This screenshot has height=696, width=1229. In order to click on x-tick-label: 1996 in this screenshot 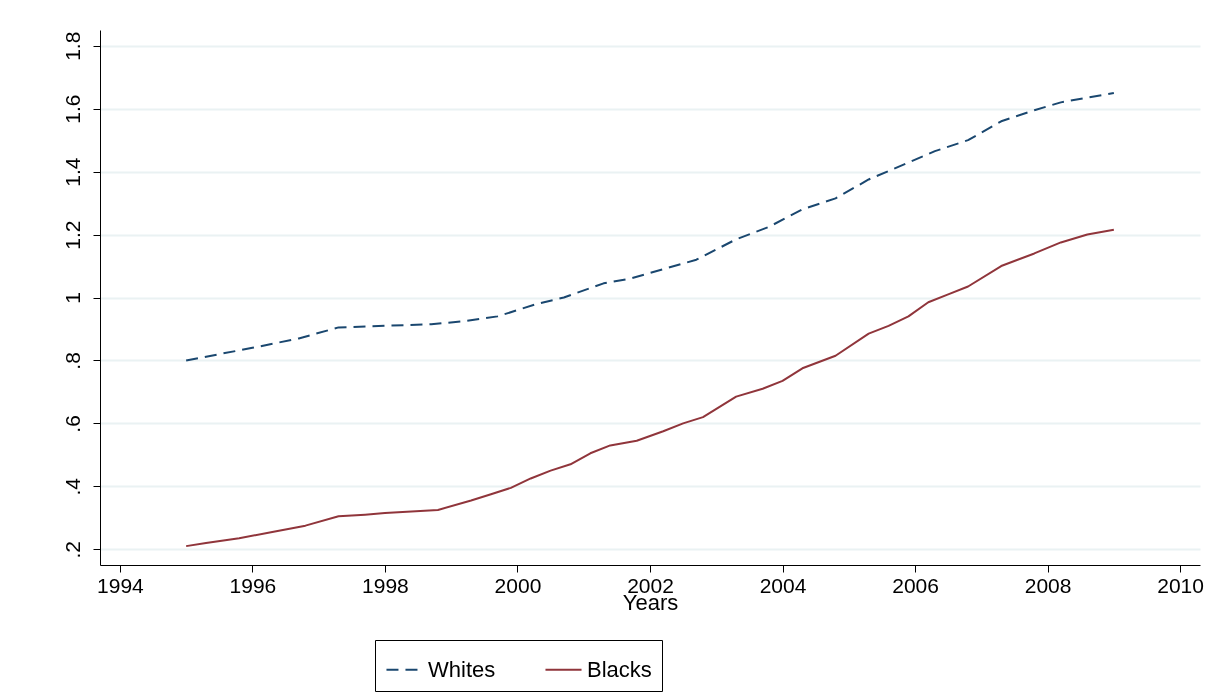, I will do `click(253, 585)`.